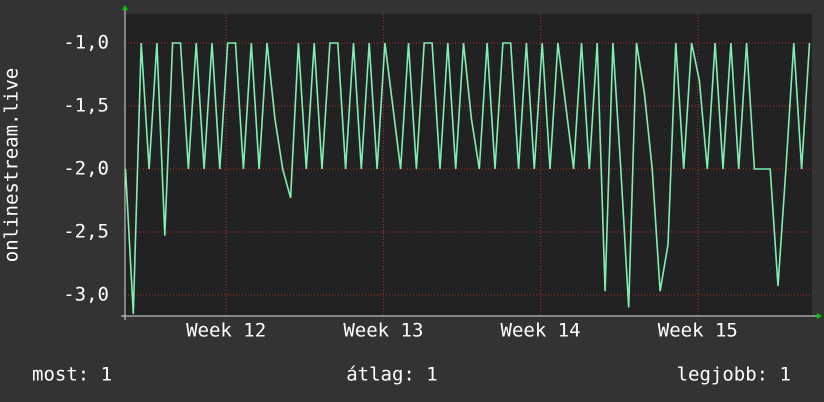 This screenshot has height=402, width=824. What do you see at coordinates (86, 168) in the screenshot?
I see `y-tick-label: -2,0` at bounding box center [86, 168].